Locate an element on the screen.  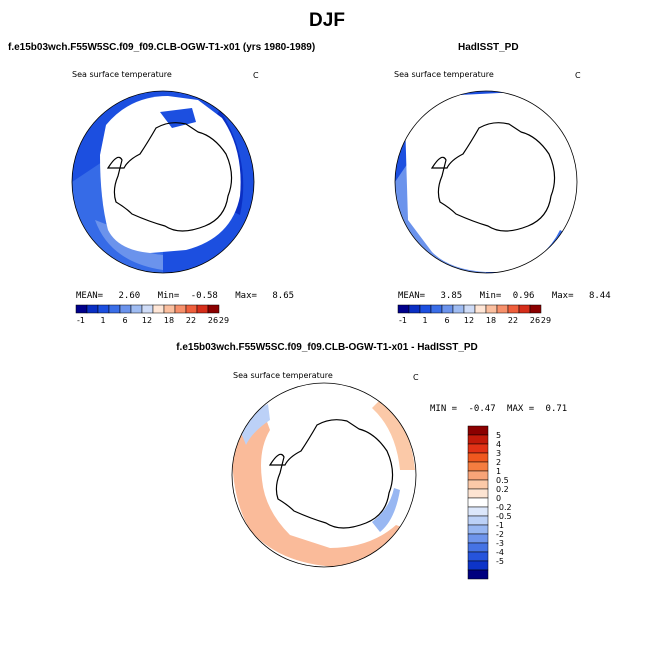
diff-min-label: MIN = is located at coordinates (444, 409).